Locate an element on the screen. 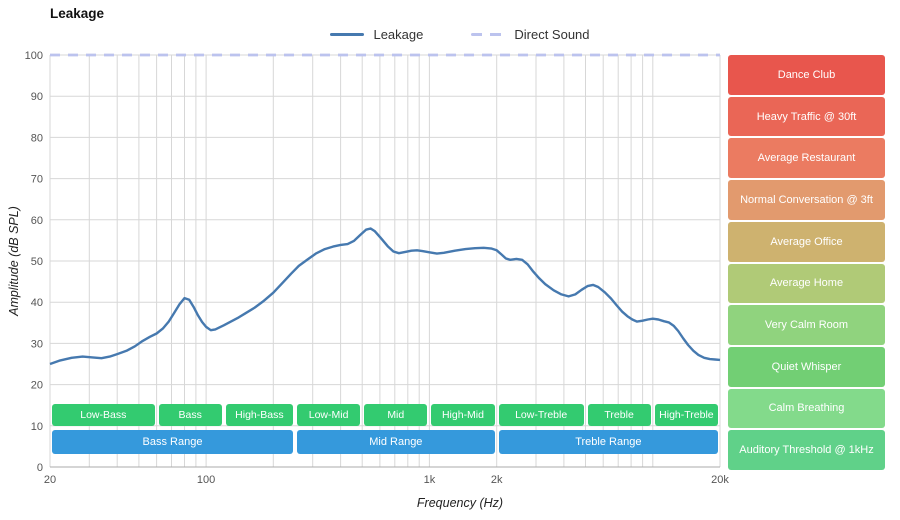 The image size is (900, 520). y-tick-label: 100 is located at coordinates (34, 56).